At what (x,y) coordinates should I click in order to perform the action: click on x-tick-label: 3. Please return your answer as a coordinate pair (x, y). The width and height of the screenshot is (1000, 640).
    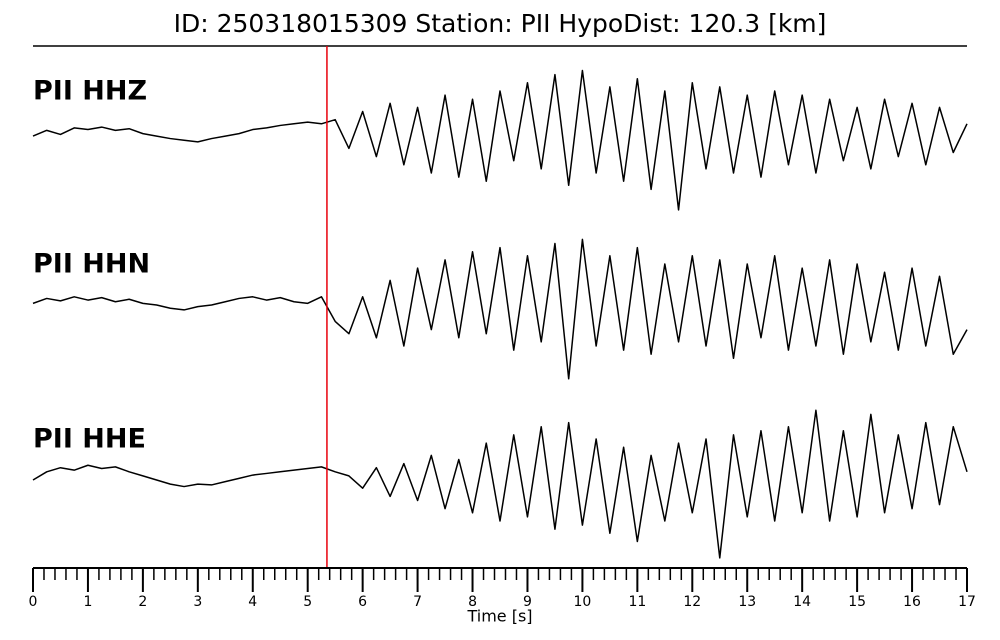
    Looking at the image, I should click on (197, 602).